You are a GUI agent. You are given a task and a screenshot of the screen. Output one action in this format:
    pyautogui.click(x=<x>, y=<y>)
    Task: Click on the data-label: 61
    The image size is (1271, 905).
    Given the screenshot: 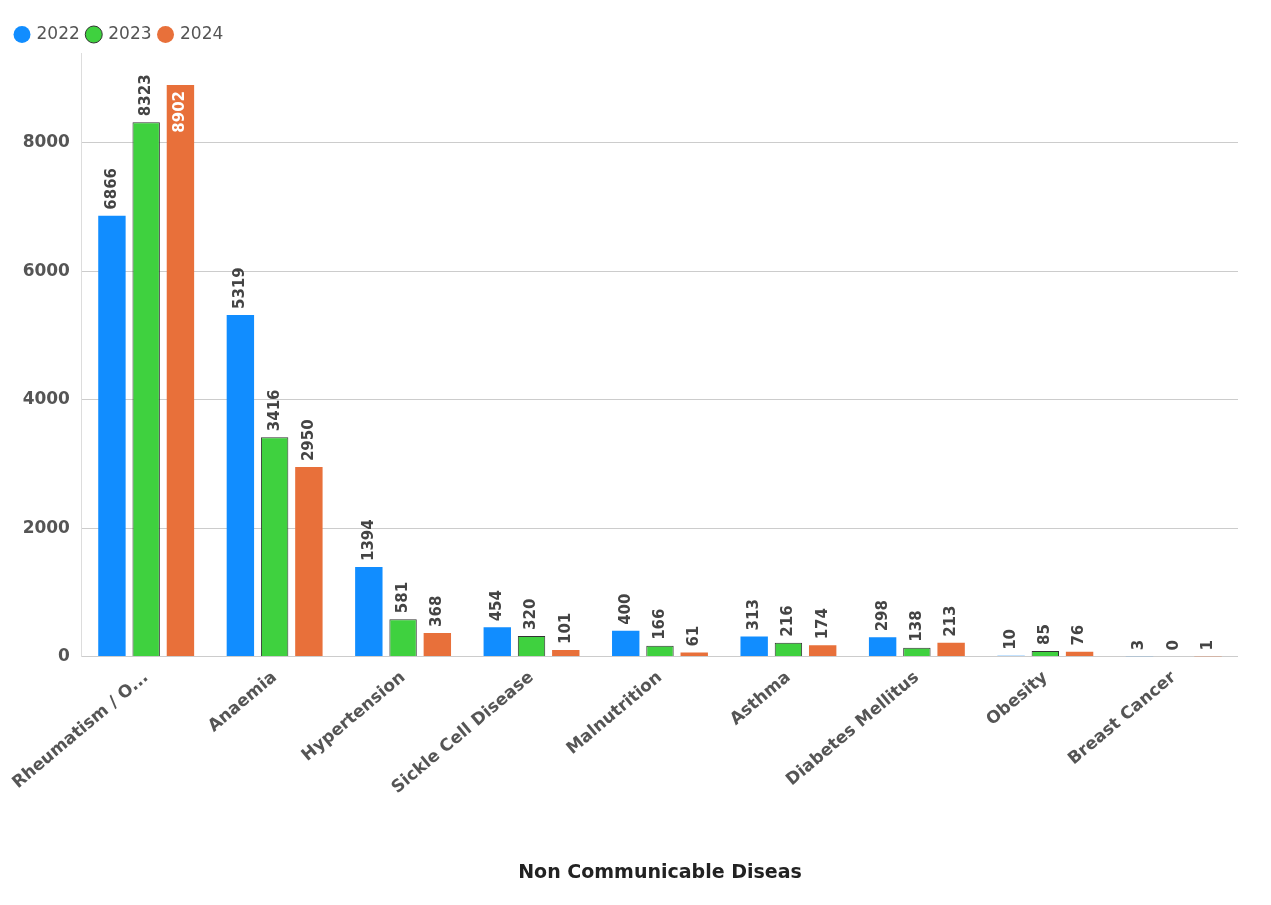 What is the action you would take?
    pyautogui.click(x=693, y=636)
    